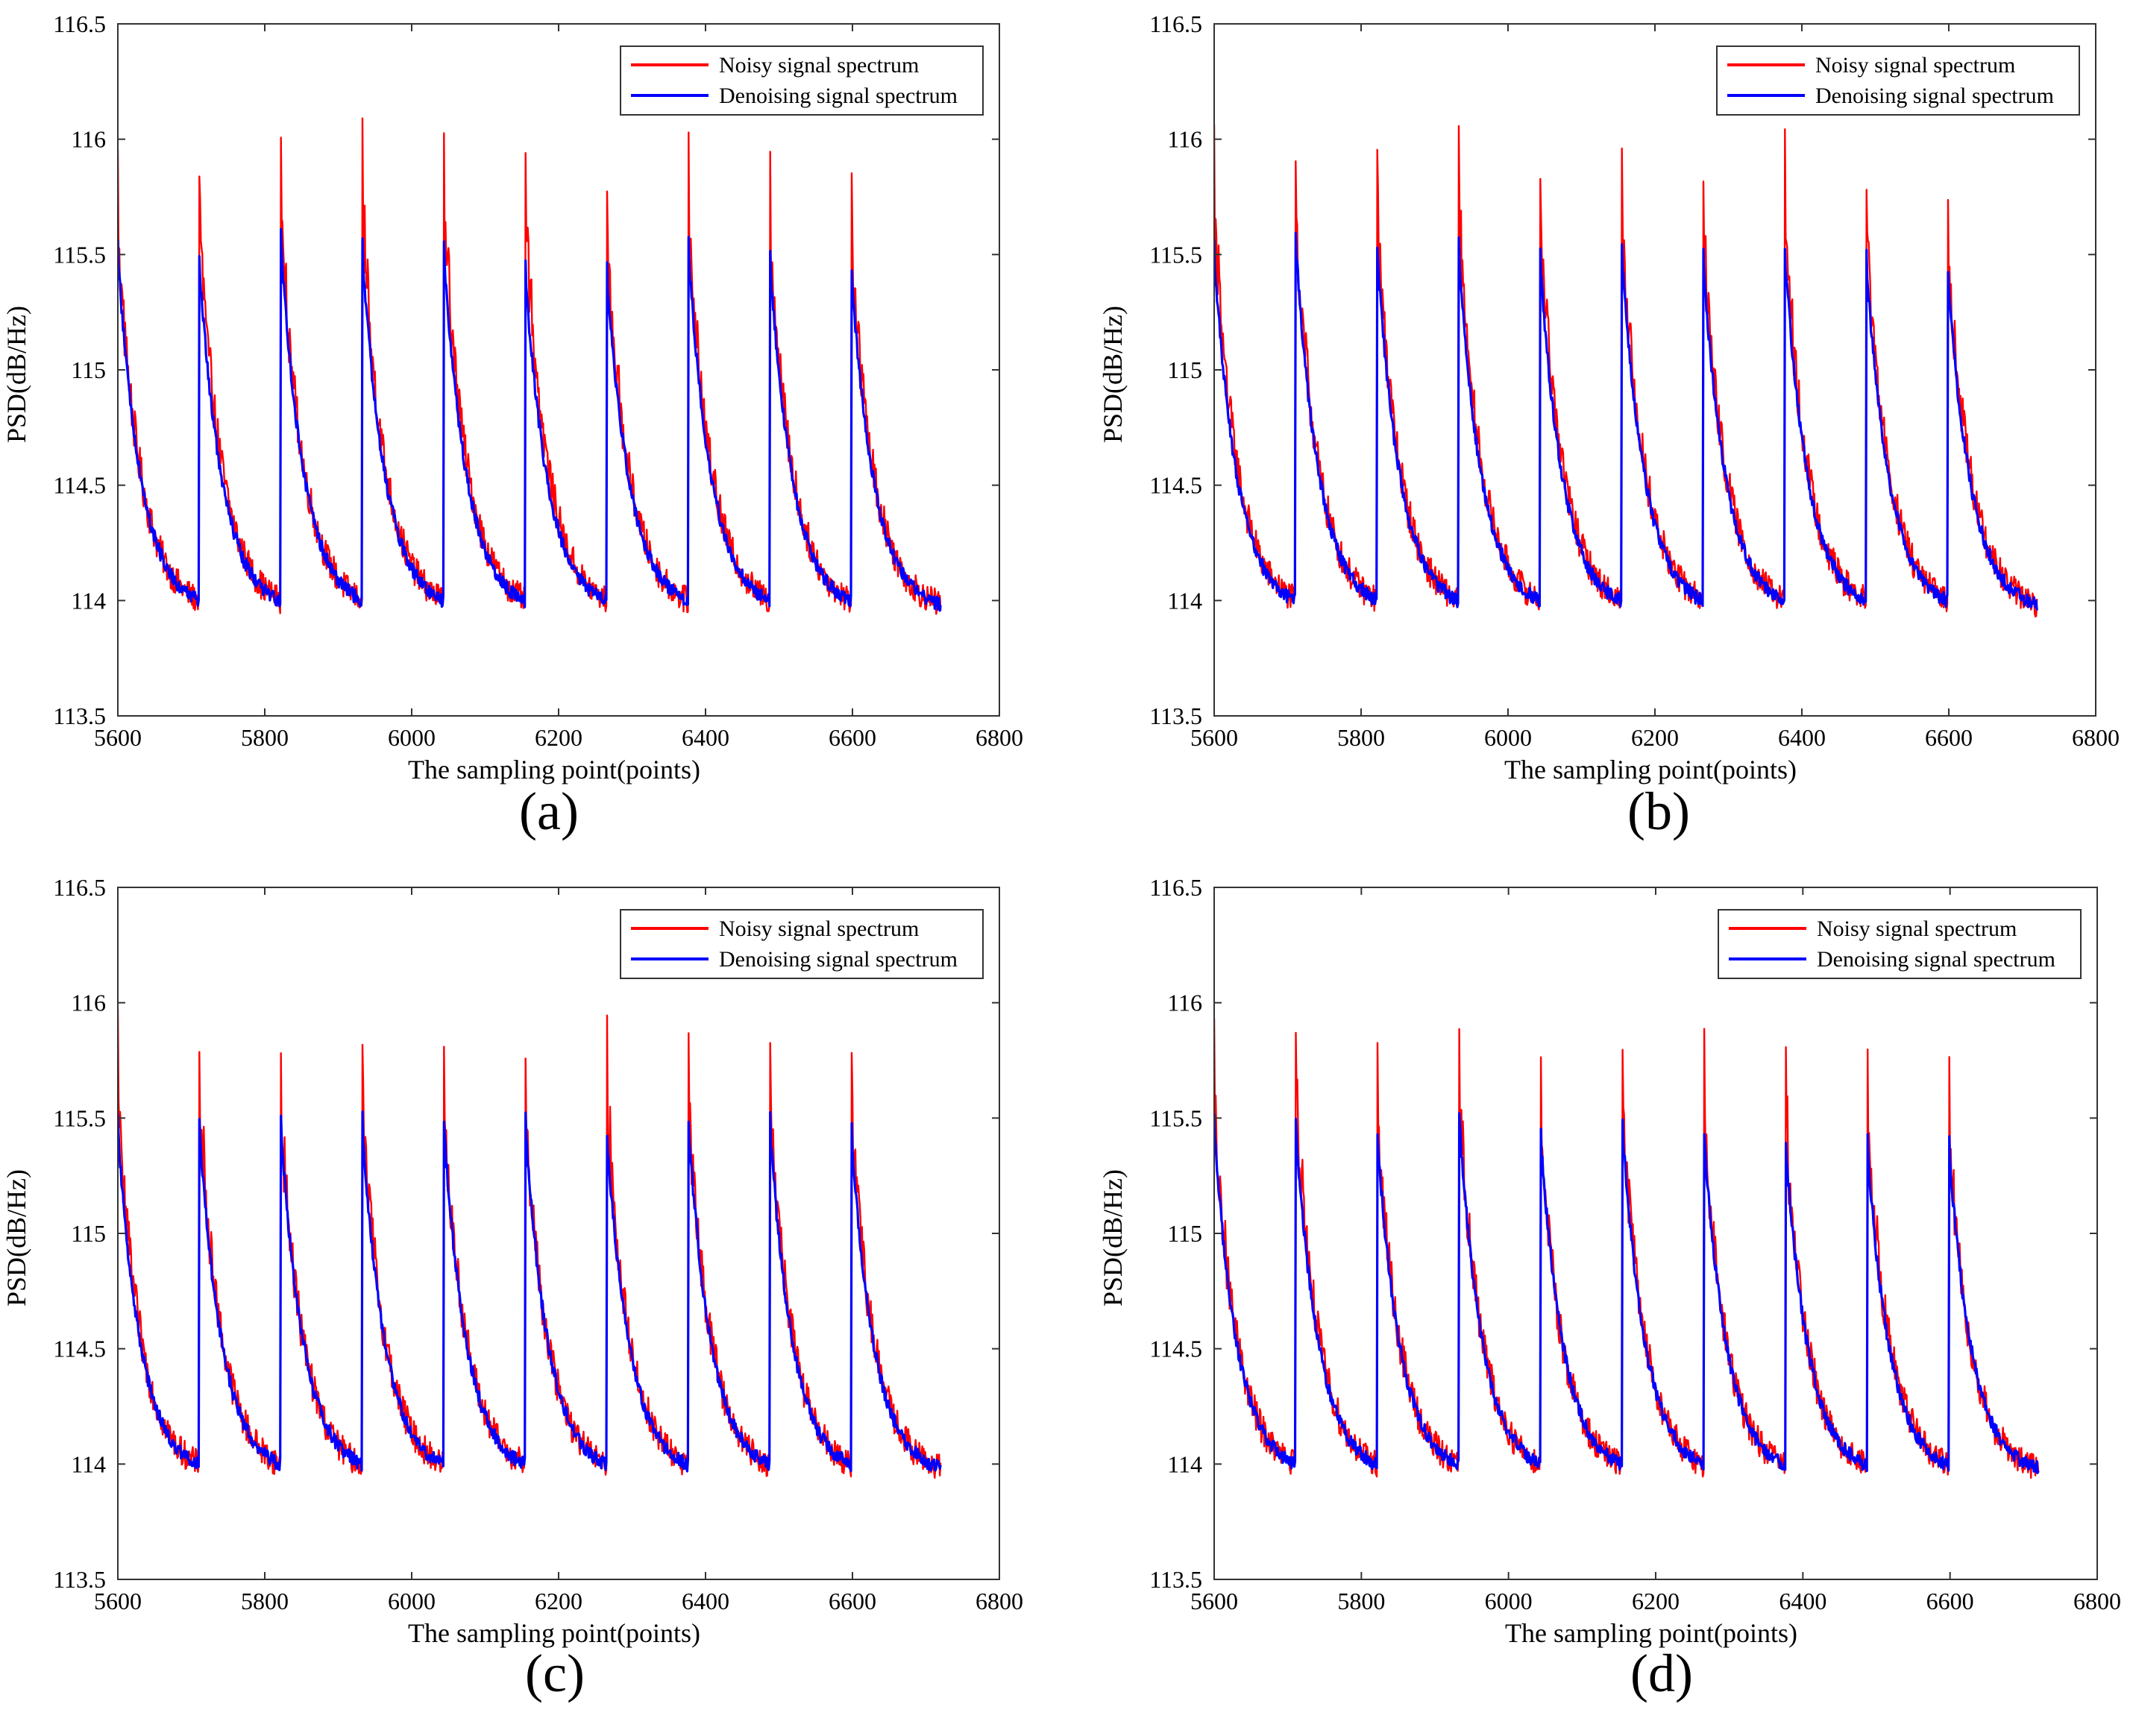 This screenshot has height=1736, width=2133. What do you see at coordinates (1661, 1674) in the screenshot?
I see `panel-label: (d)` at bounding box center [1661, 1674].